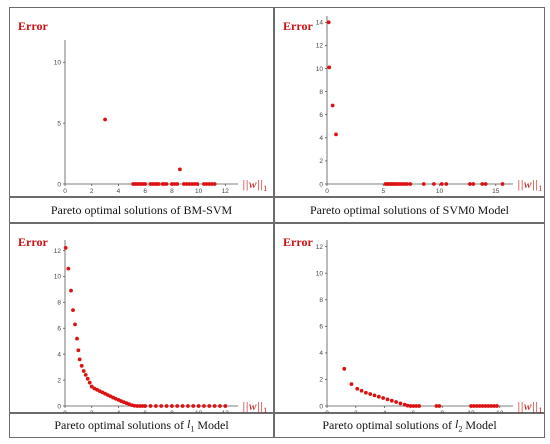  I want to click on caption-suffix: Model, so click(481, 425).